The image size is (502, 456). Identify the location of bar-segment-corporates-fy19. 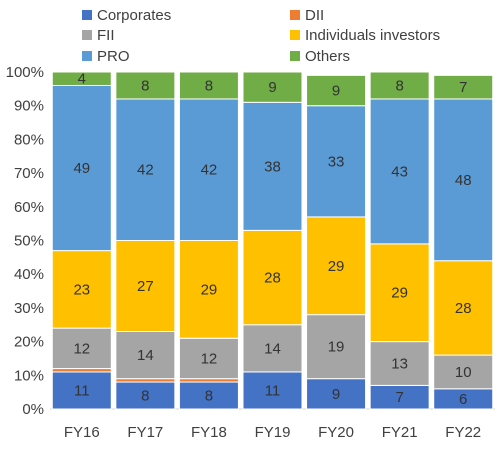
(272, 390).